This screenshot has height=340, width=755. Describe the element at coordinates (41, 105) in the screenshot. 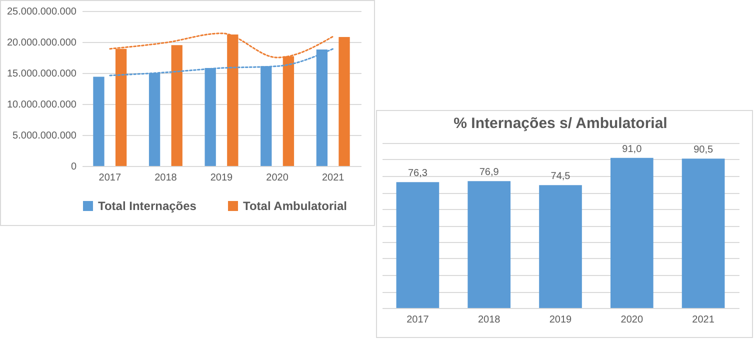

I see `y-tick-label: 10.000.000.000` at that location.